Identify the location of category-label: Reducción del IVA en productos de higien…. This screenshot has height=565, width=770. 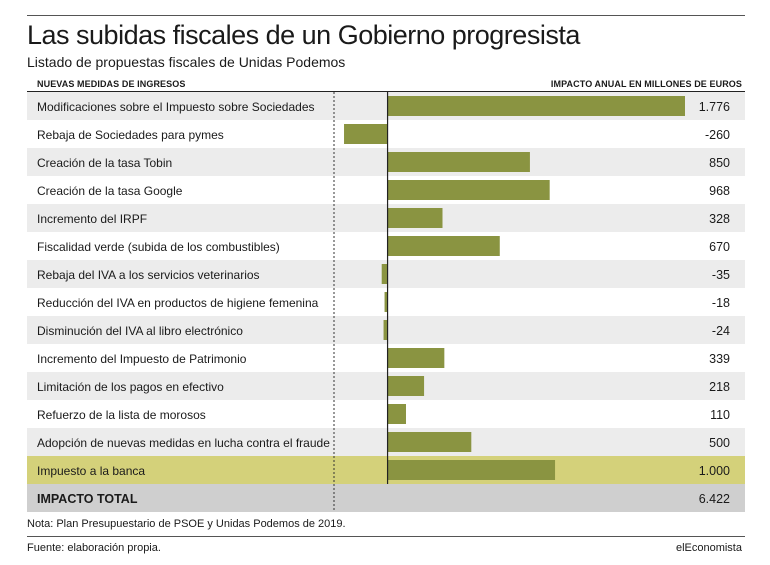
(178, 303).